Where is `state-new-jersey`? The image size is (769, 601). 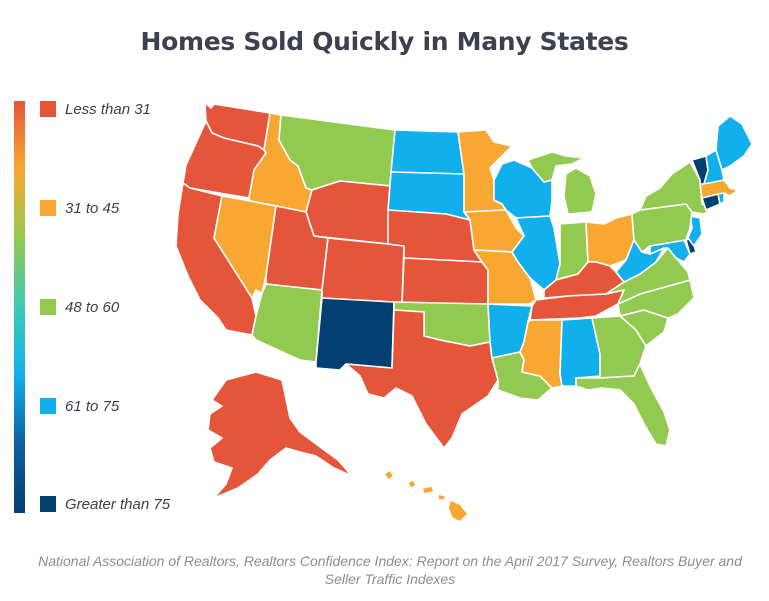 state-new-jersey is located at coordinates (695, 231).